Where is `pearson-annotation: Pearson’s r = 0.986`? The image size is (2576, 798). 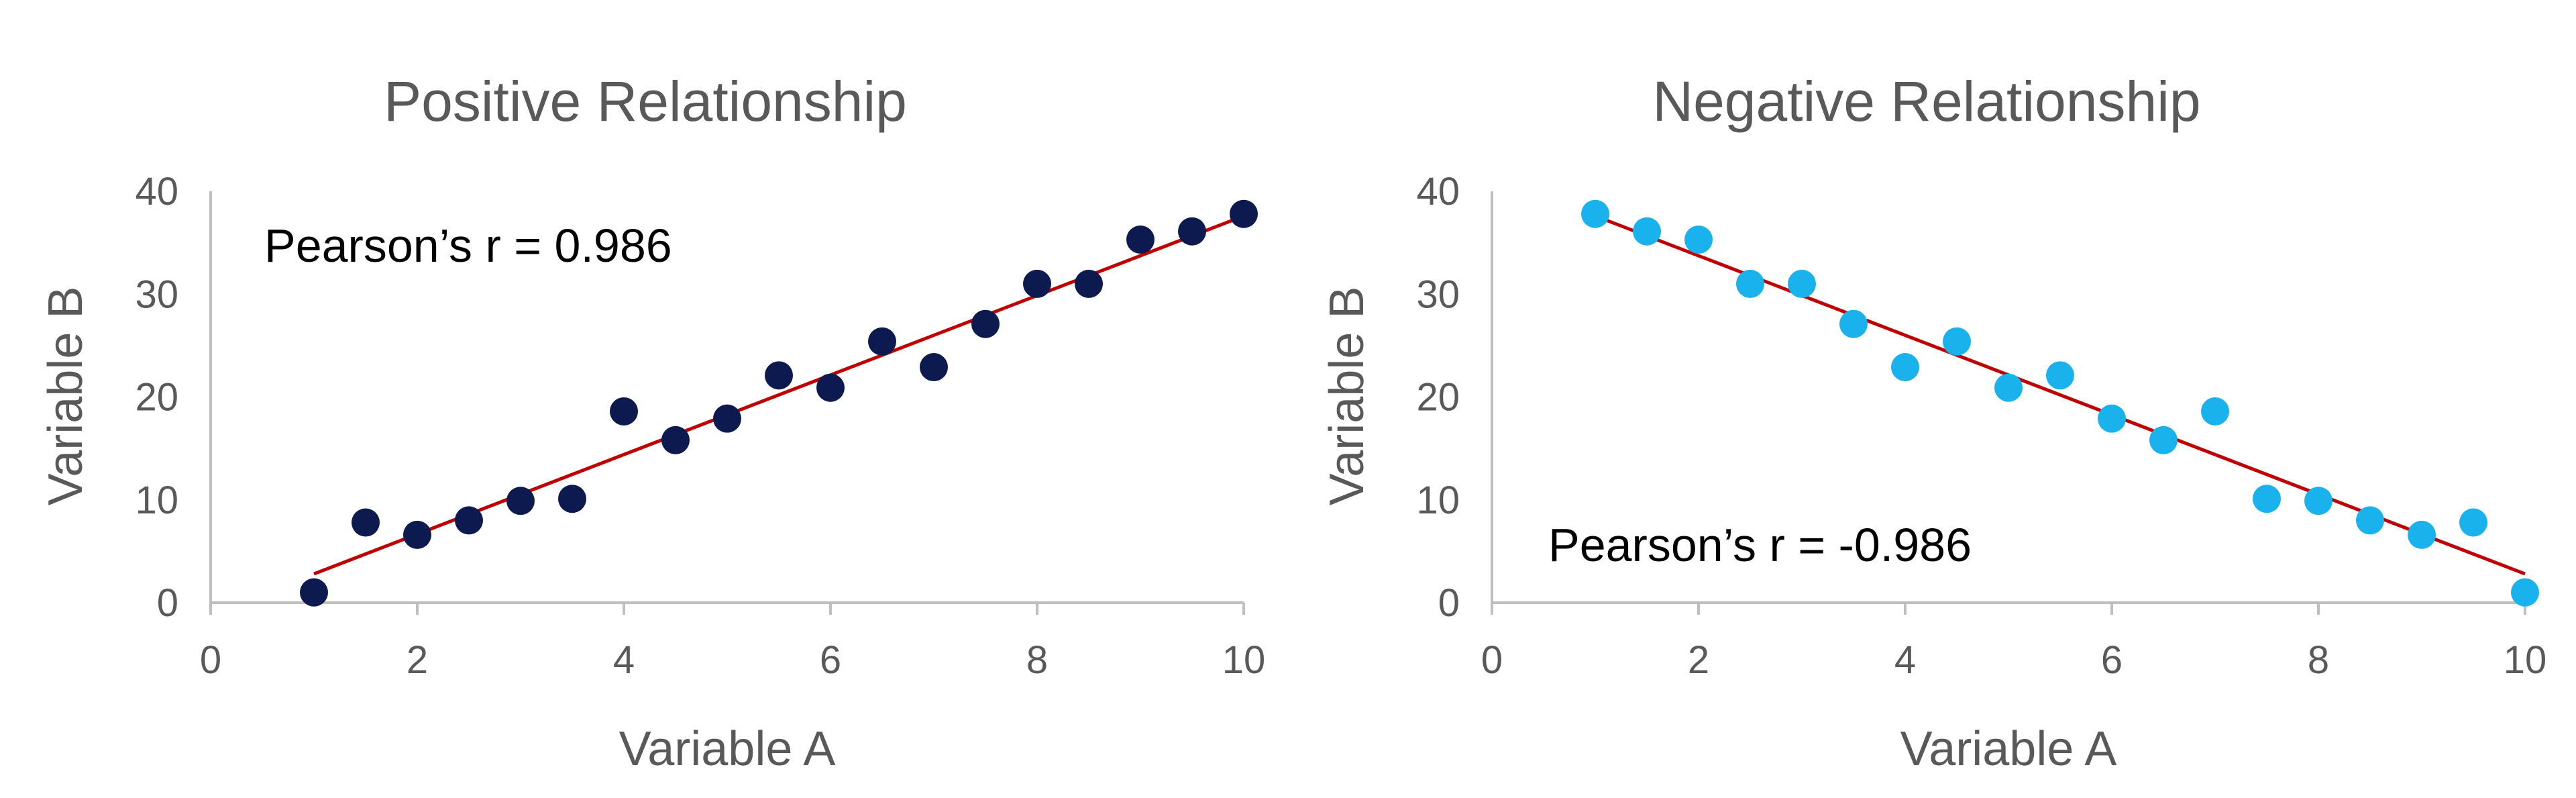
pearson-annotation: Pearson’s r = 0.986 is located at coordinates (468, 246).